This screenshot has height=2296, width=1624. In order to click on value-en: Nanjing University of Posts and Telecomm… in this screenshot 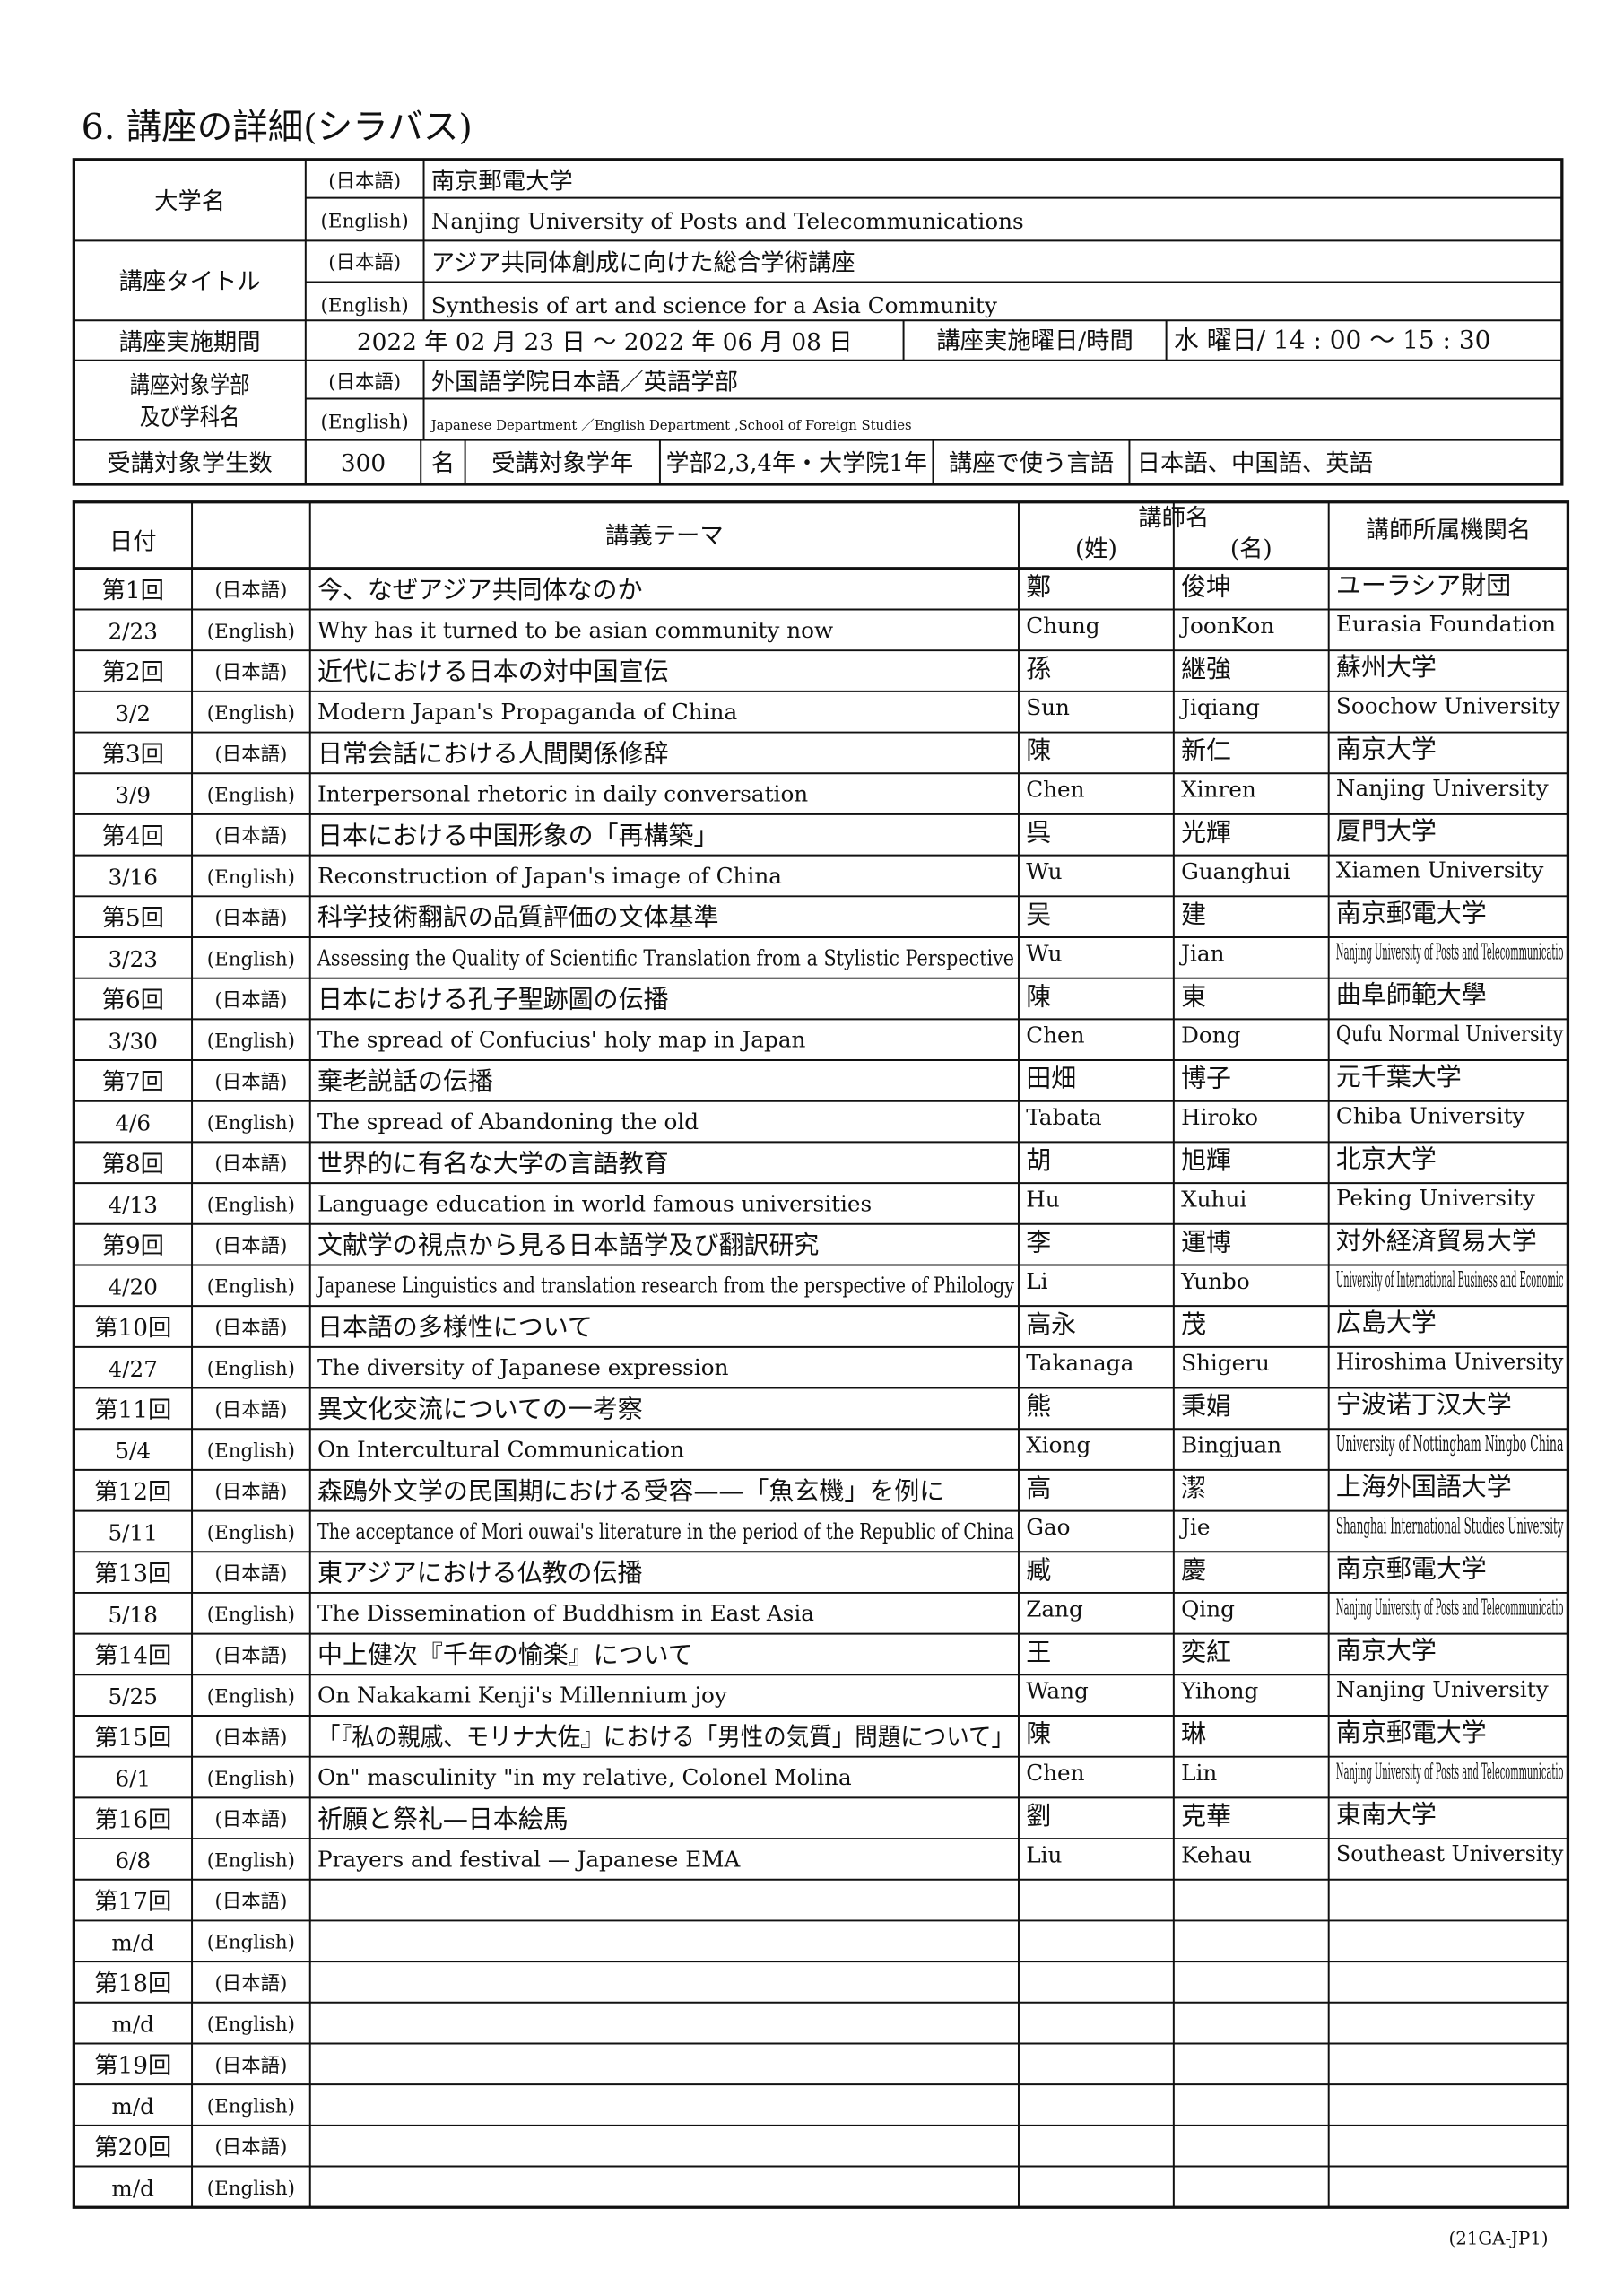, I will do `click(727, 221)`.